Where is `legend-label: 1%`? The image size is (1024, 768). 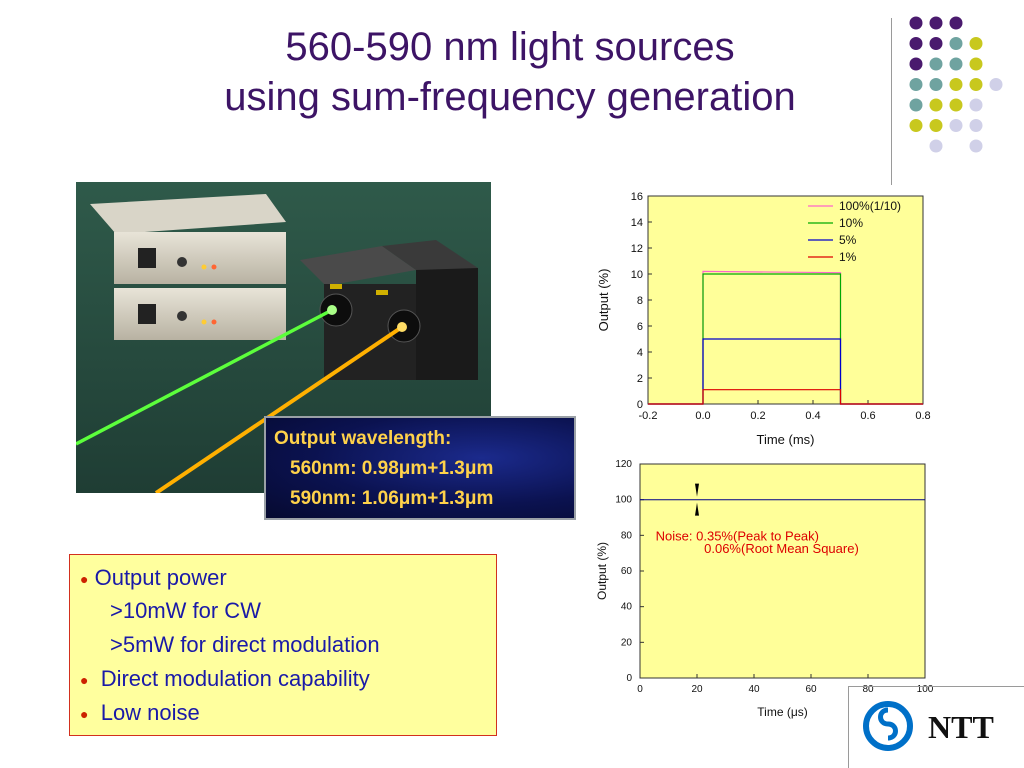
legend-label: 1% is located at coordinates (848, 257).